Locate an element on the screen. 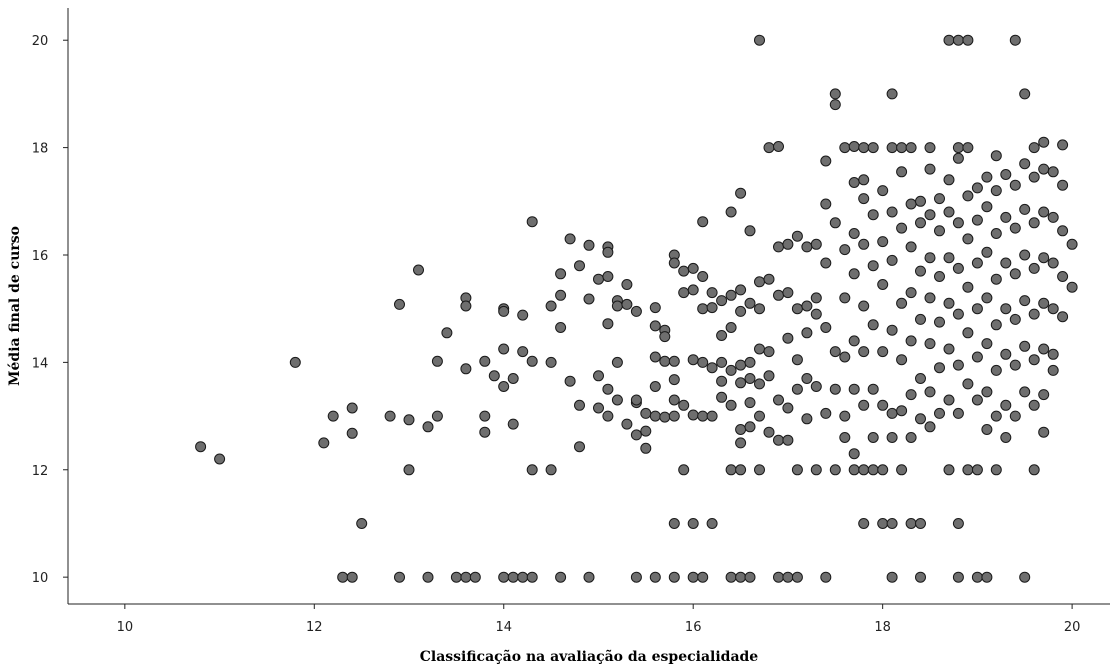 This screenshot has width=1114, height=669. x-tick-label: 14 is located at coordinates (503, 627).